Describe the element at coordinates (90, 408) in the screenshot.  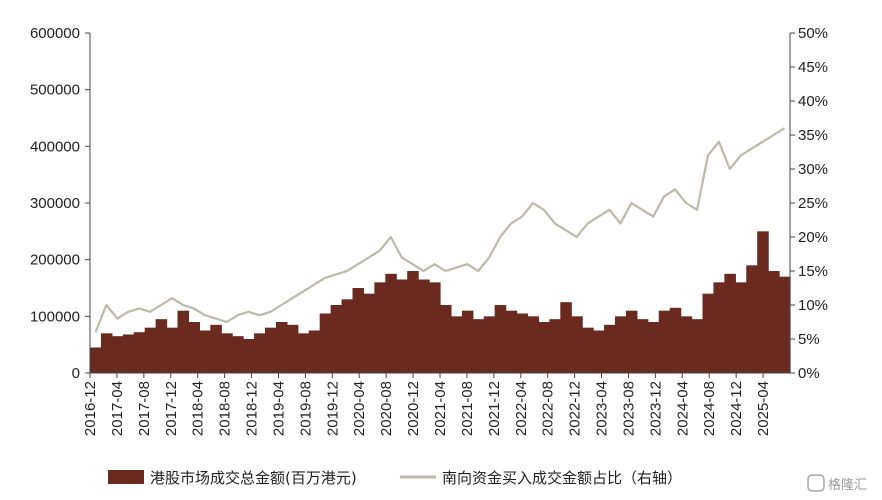
I see `x-tick-label-0: 2016-12` at that location.